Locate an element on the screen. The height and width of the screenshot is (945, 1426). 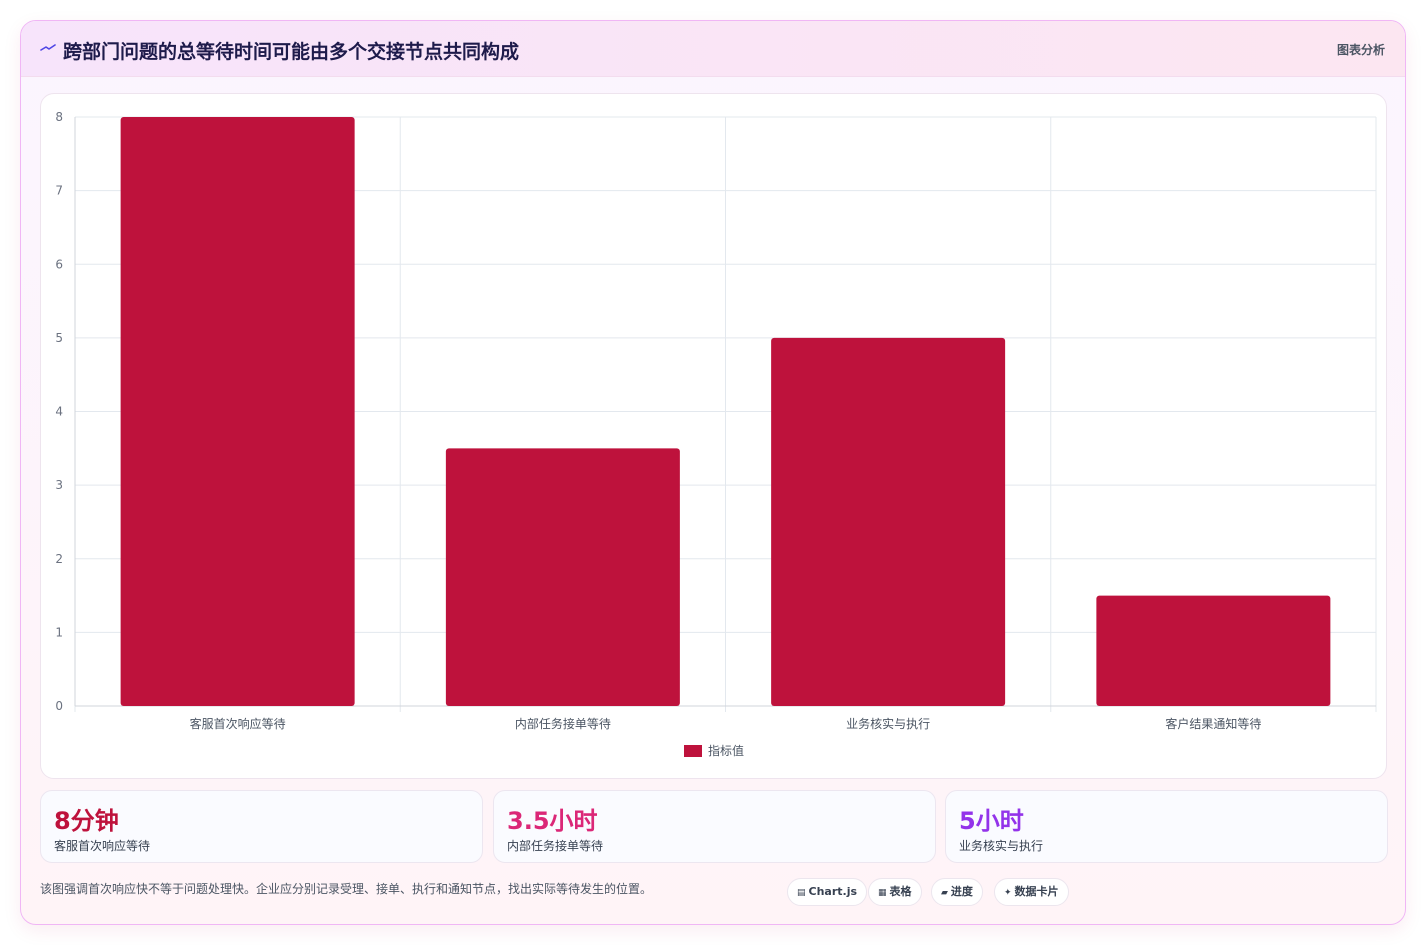
pill-label: 数据卡片 is located at coordinates (1036, 891).